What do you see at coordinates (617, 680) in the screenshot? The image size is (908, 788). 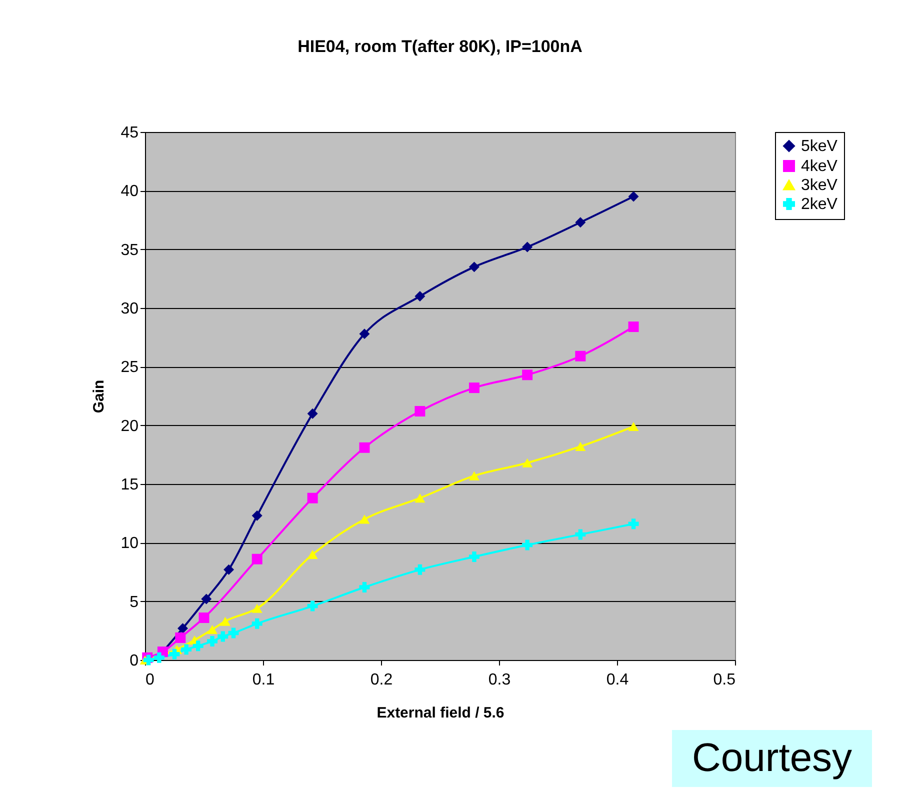 I see `x-tick-label: 0.4` at bounding box center [617, 680].